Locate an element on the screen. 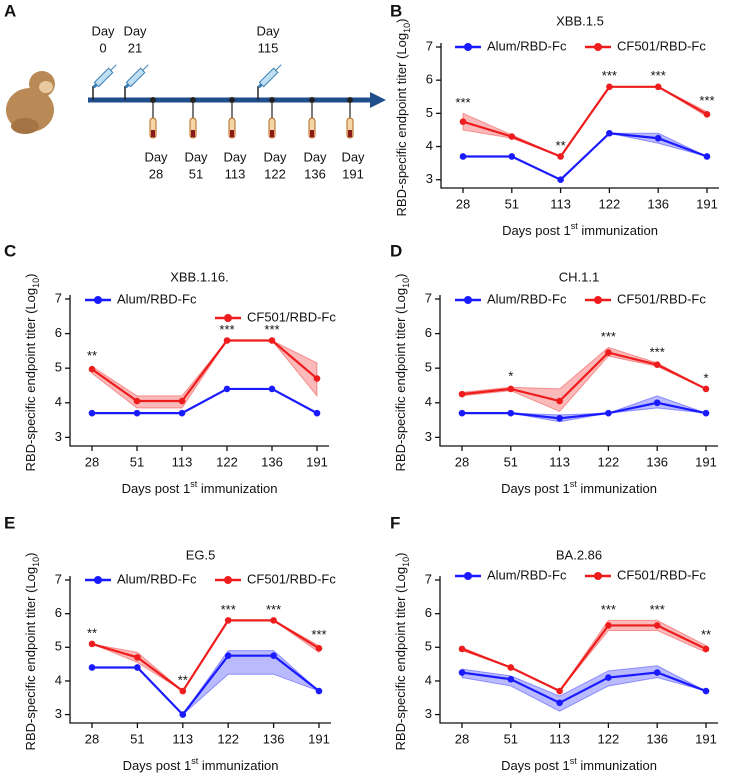 The height and width of the screenshot is (776, 733). bleed-label: 28 is located at coordinates (156, 173).